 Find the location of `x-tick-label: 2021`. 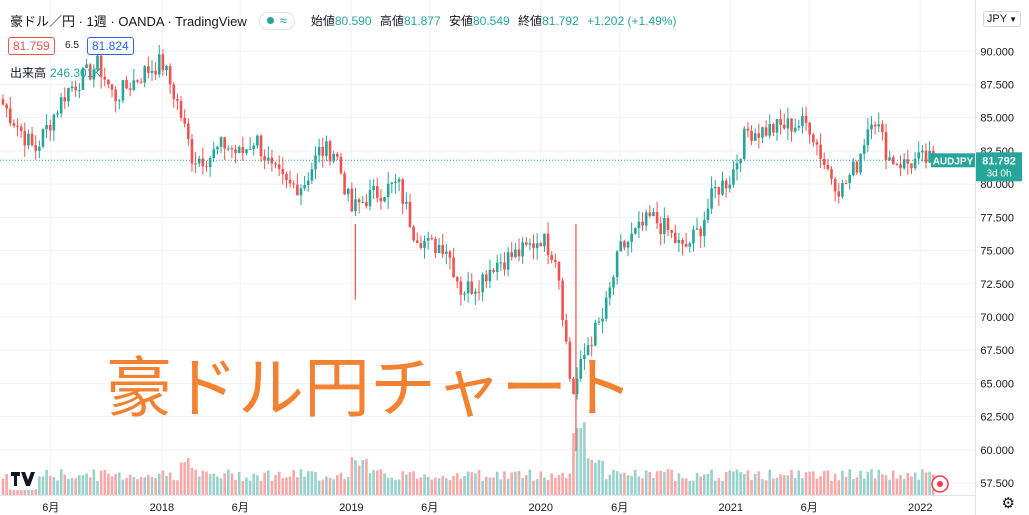

x-tick-label: 2021 is located at coordinates (731, 508).